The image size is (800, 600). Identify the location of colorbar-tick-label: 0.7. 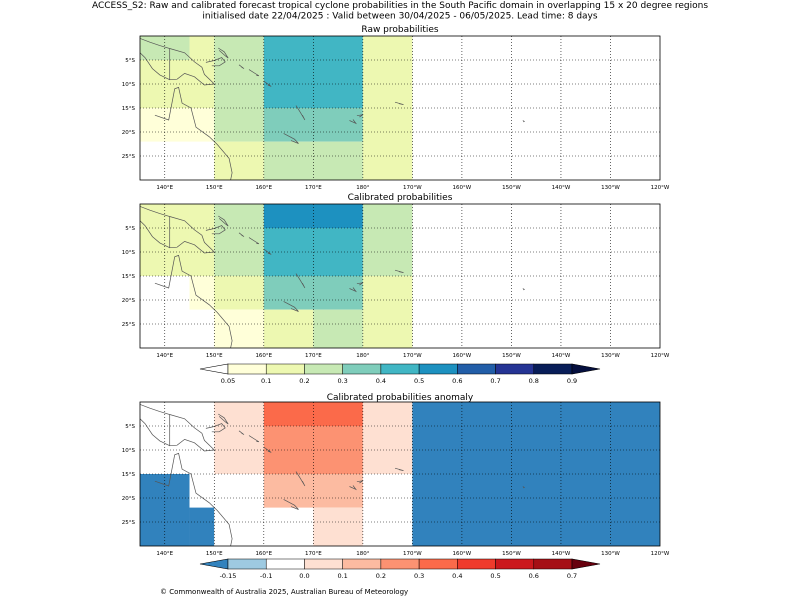
(572, 576).